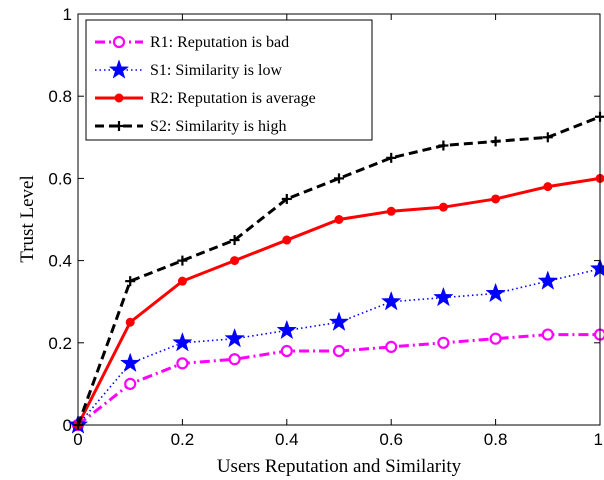 This screenshot has width=604, height=480. What do you see at coordinates (339, 466) in the screenshot?
I see `x-axis-label: Users Reputation and Similarity` at bounding box center [339, 466].